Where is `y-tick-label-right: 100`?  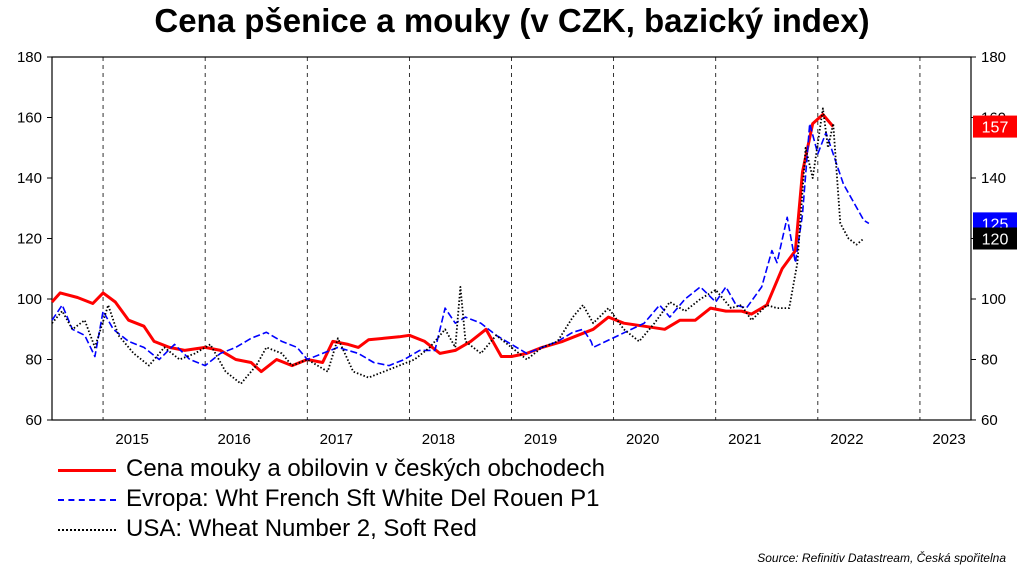
y-tick-label-right: 100 is located at coordinates (993, 299).